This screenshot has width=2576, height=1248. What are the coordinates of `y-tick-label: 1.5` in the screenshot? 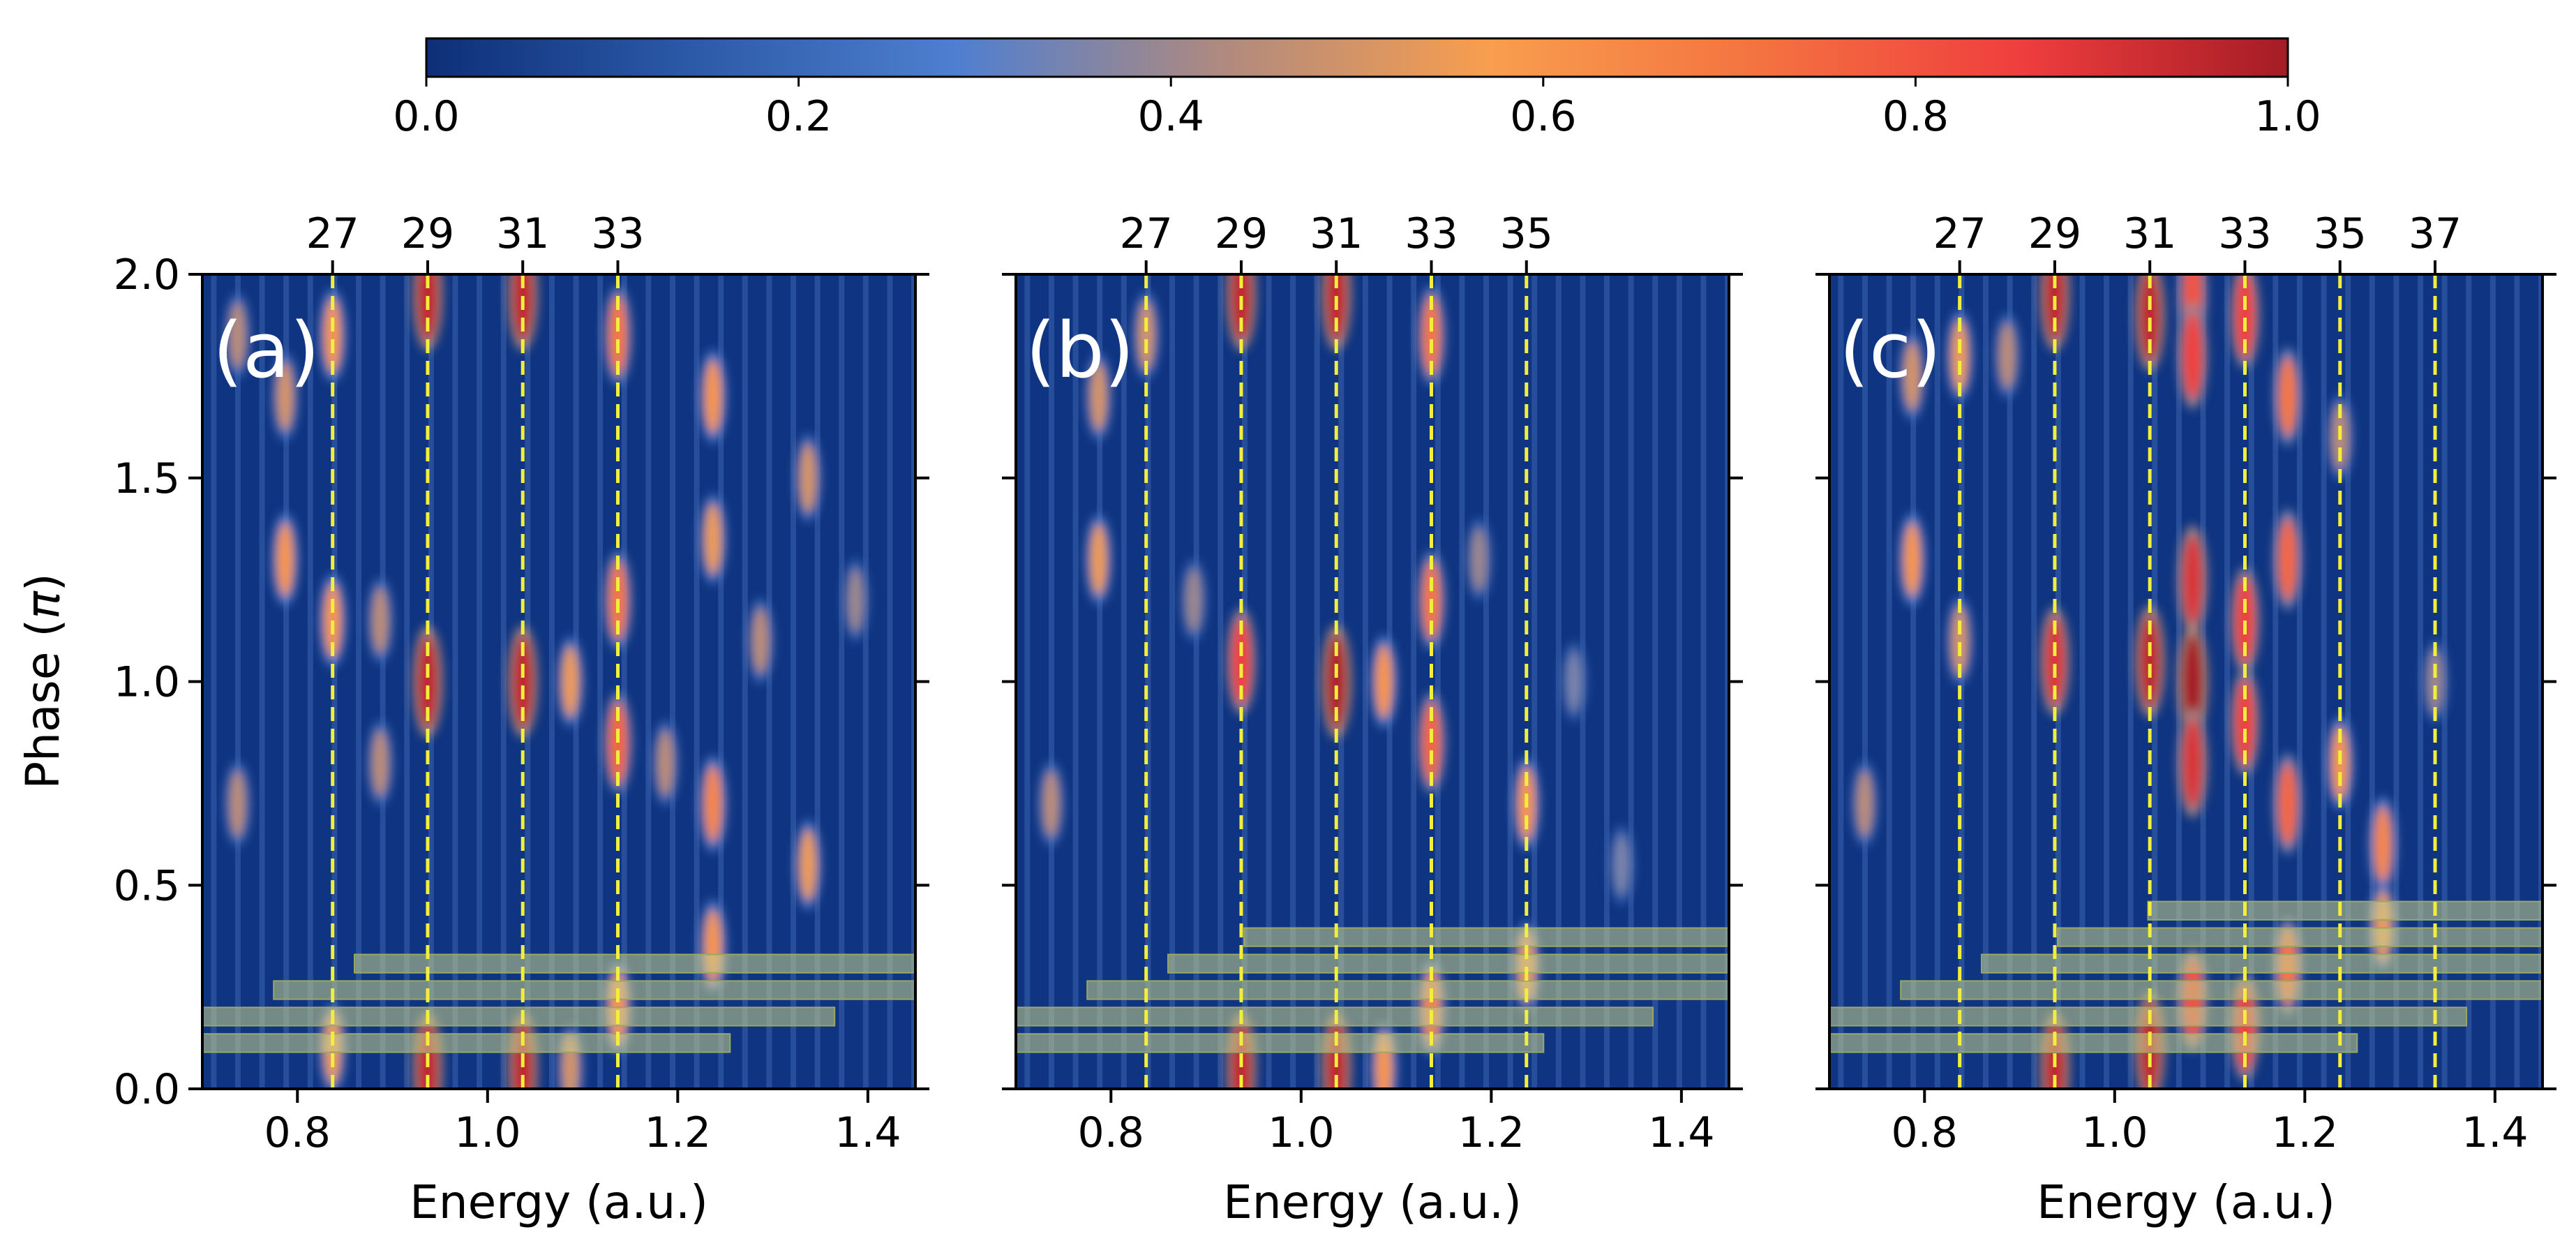 It's located at (147, 479).